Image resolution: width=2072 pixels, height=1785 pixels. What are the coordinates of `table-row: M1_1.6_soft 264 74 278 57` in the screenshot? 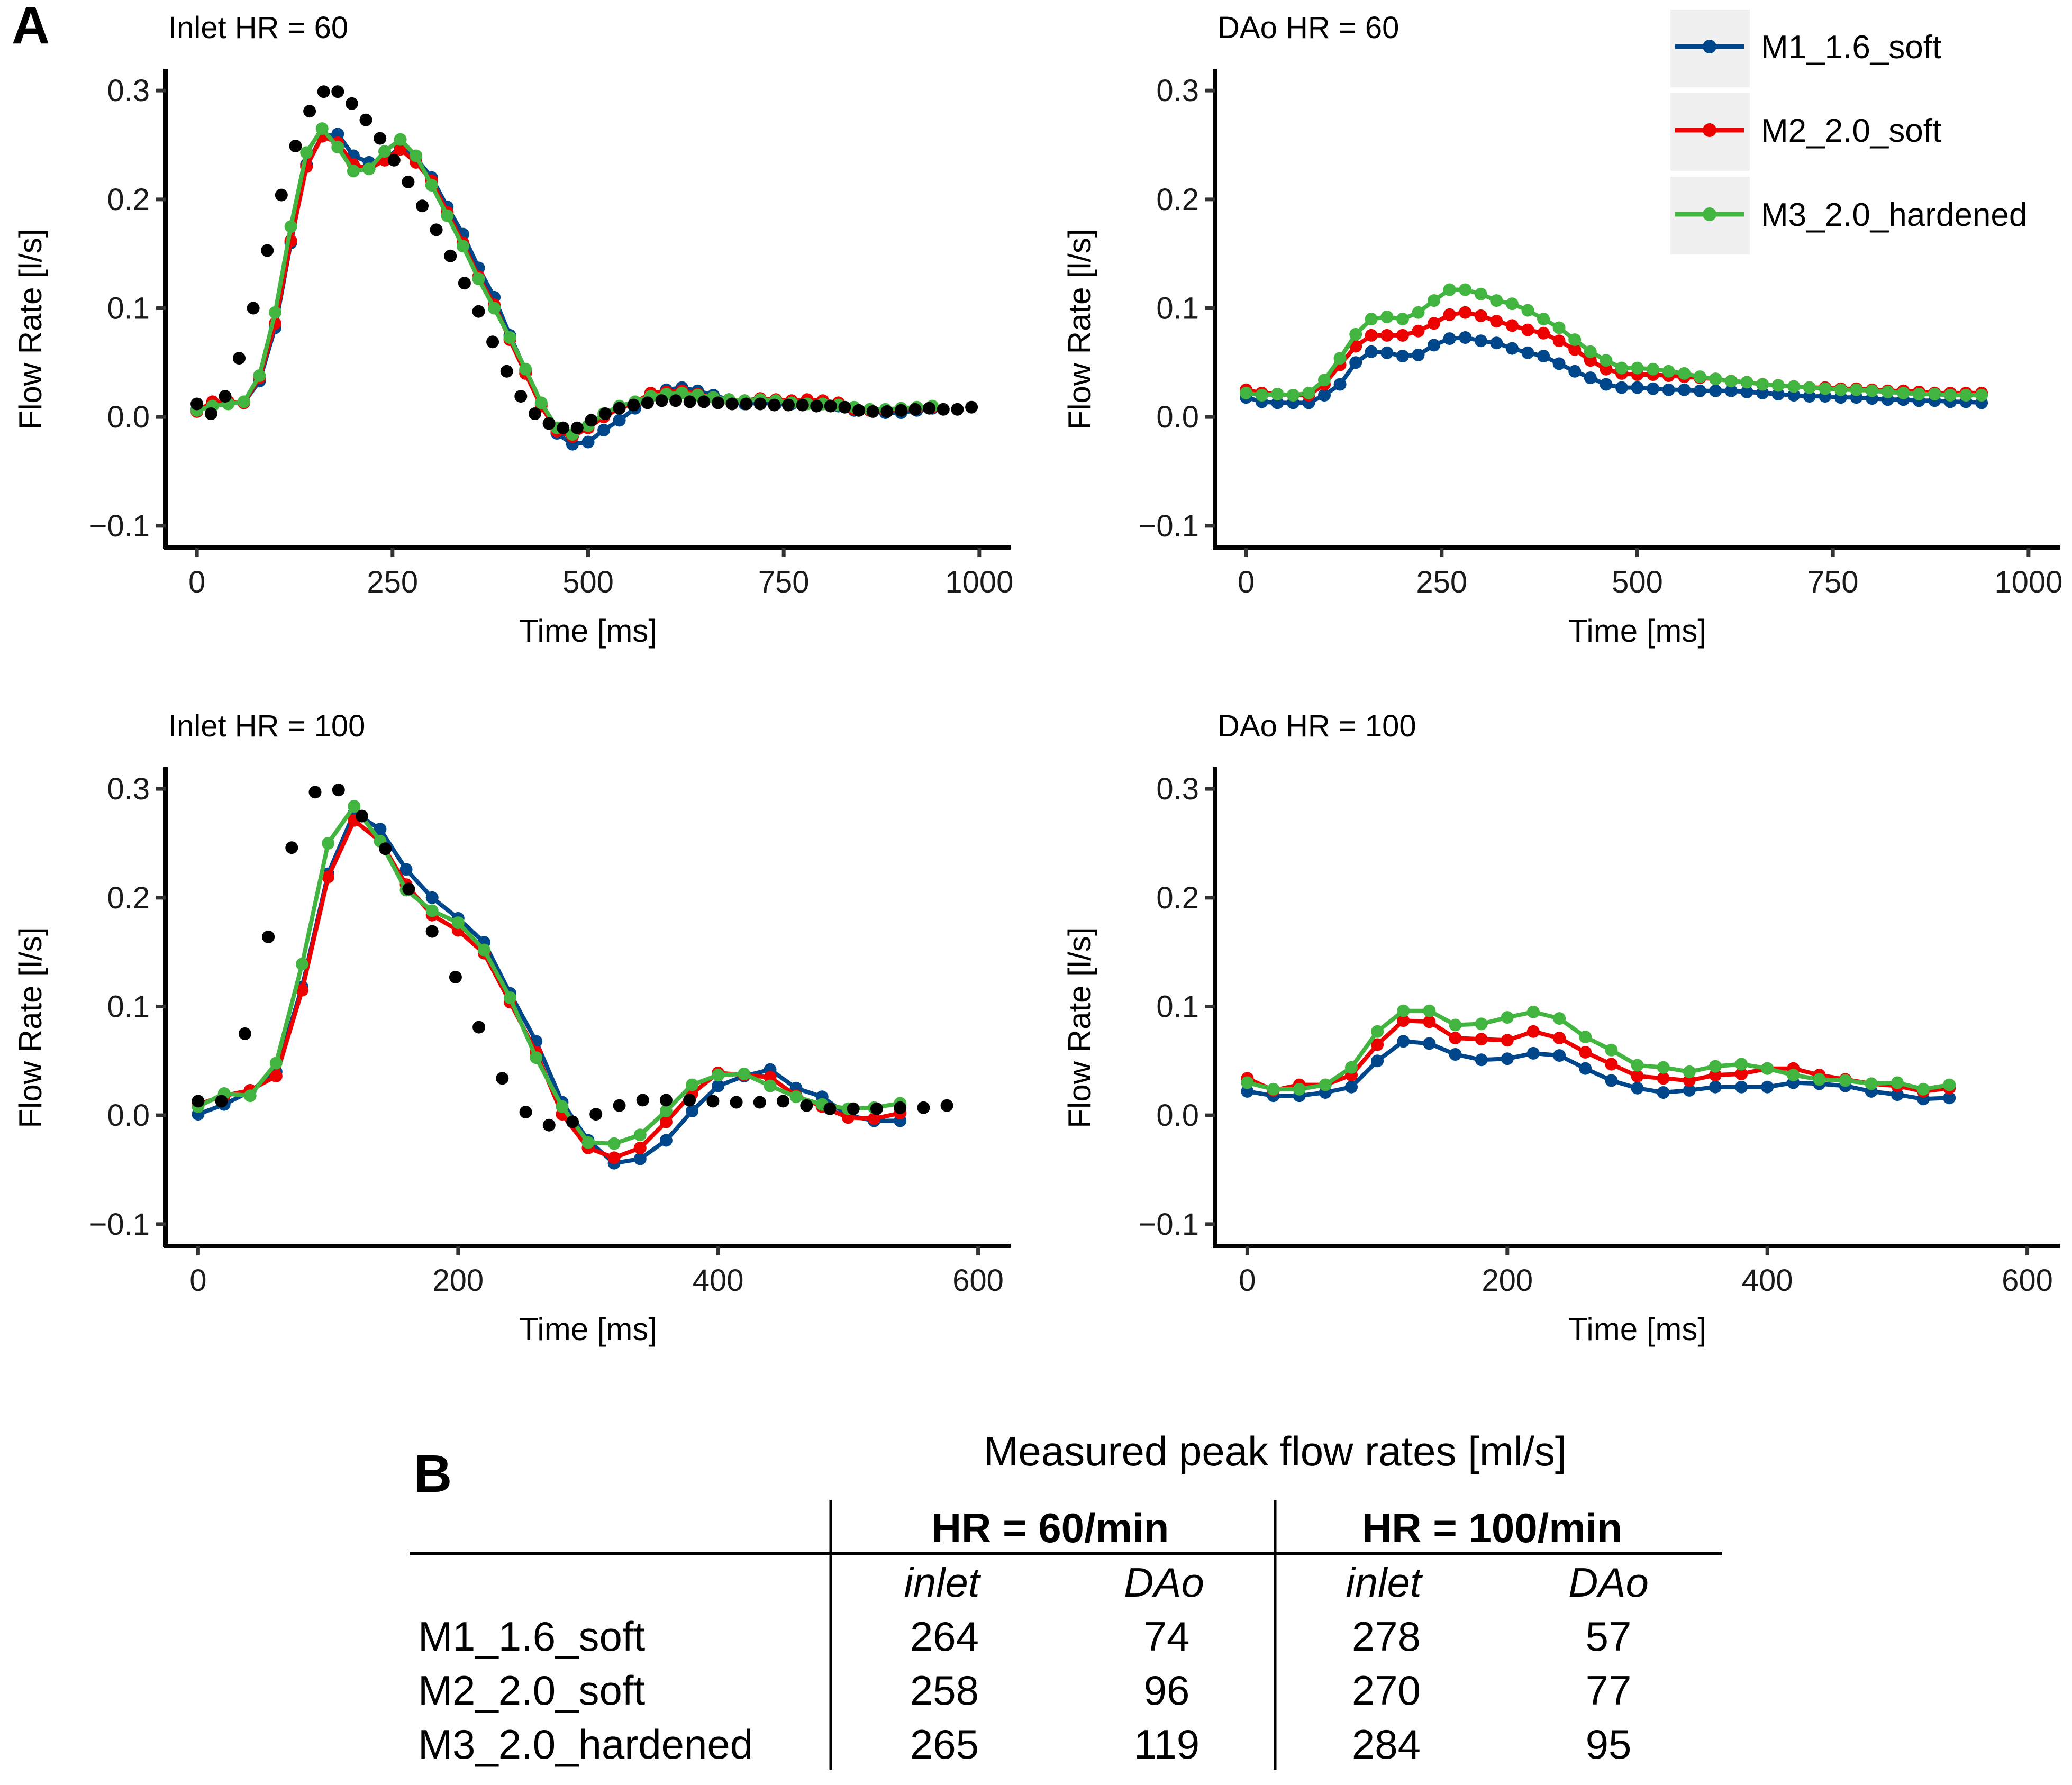 It's located at (1024, 1636).